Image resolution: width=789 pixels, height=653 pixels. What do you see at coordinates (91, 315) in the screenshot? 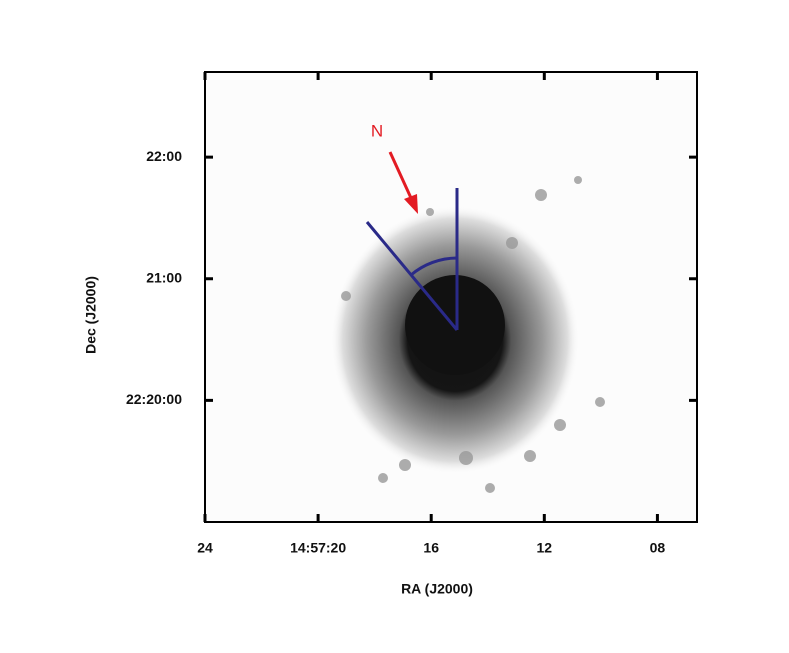
I see `y-axis-label: Dec (J2000)` at bounding box center [91, 315].